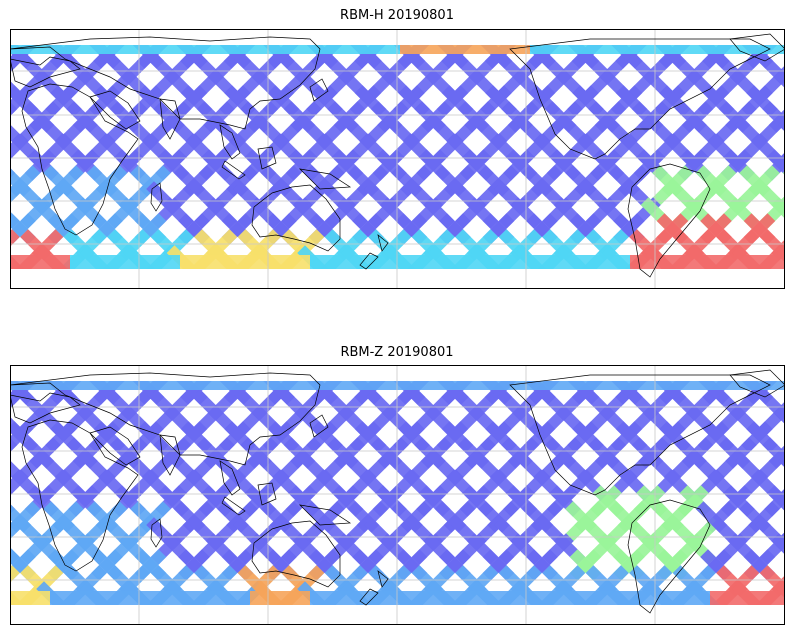  What do you see at coordinates (230, 478) in the screenshot?
I see `coastline-seasia` at bounding box center [230, 478].